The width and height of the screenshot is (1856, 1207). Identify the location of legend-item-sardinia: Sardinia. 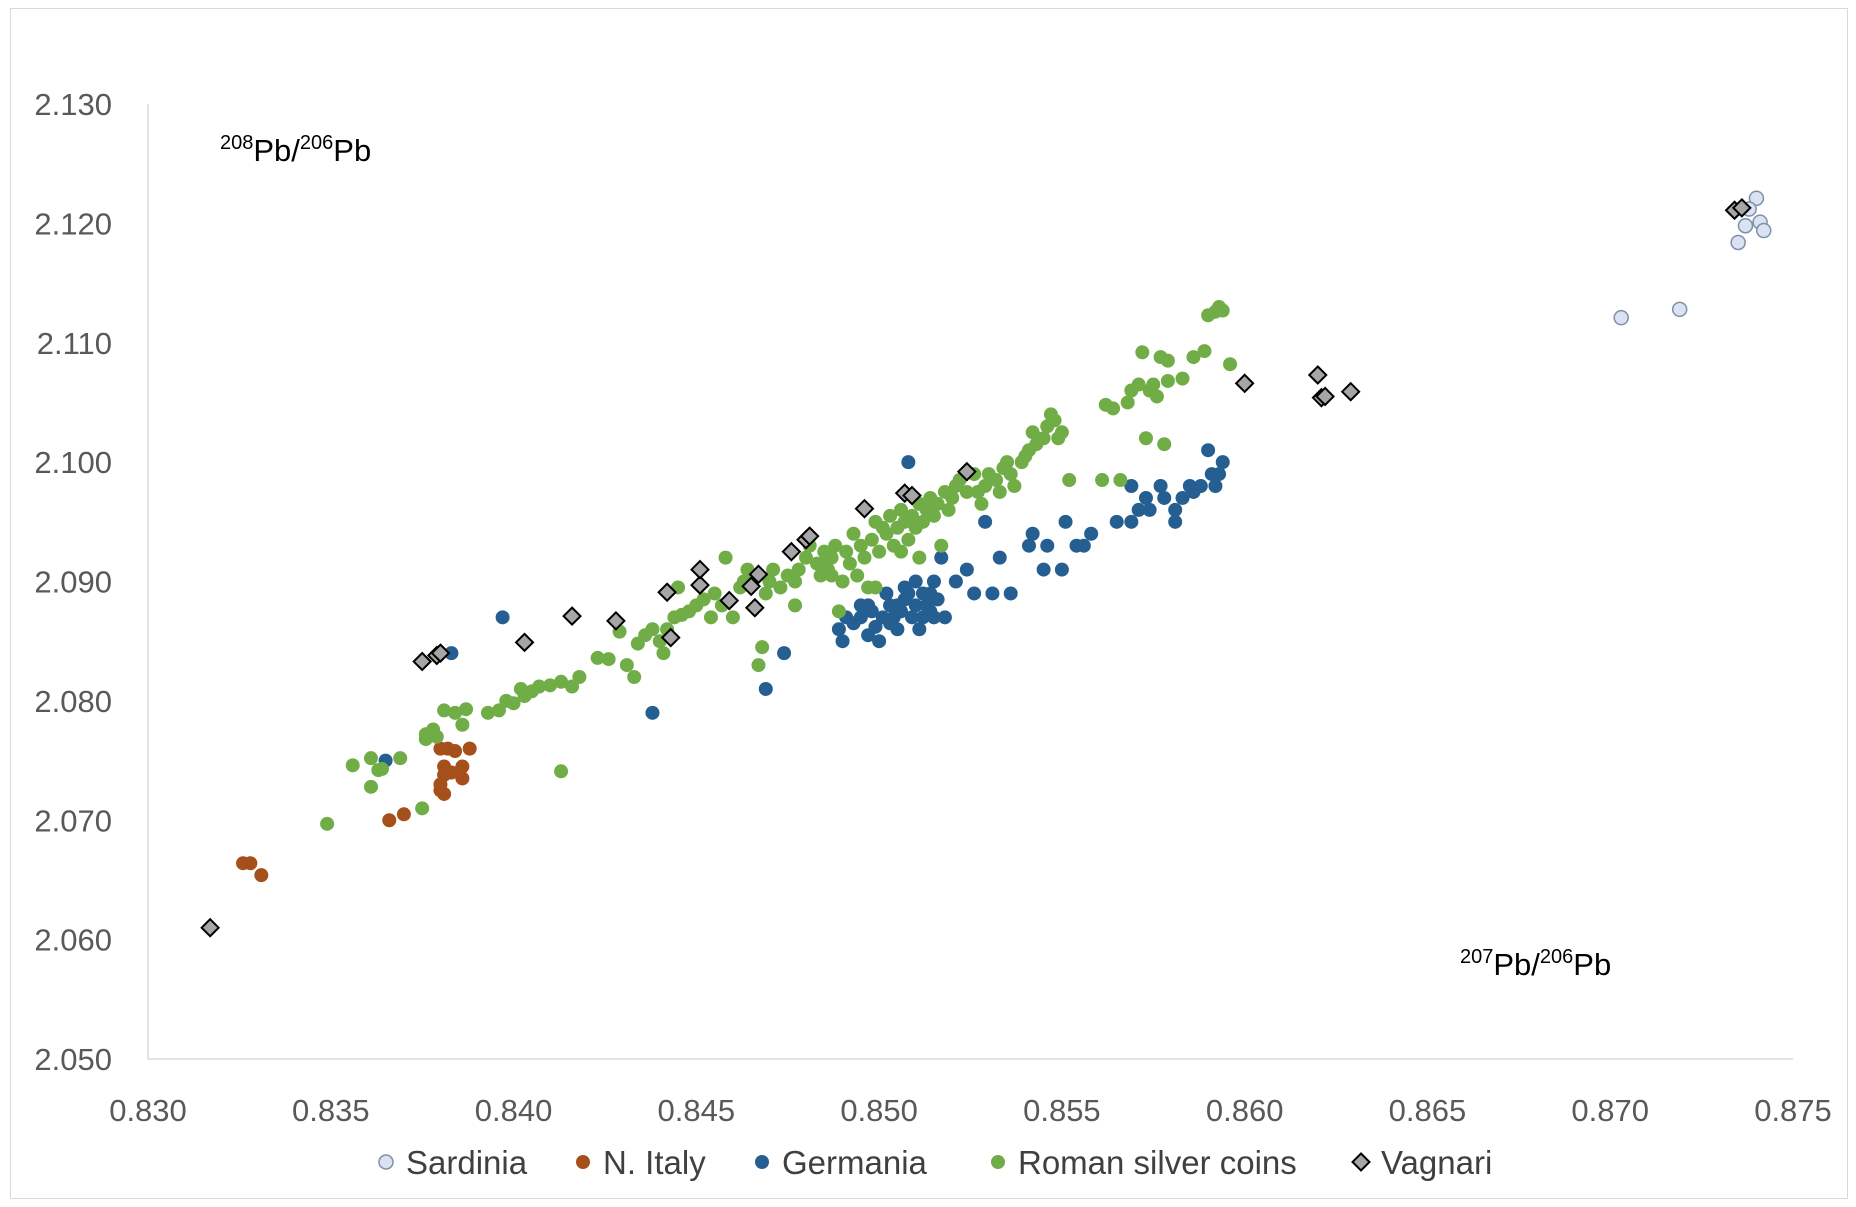
(453, 1162).